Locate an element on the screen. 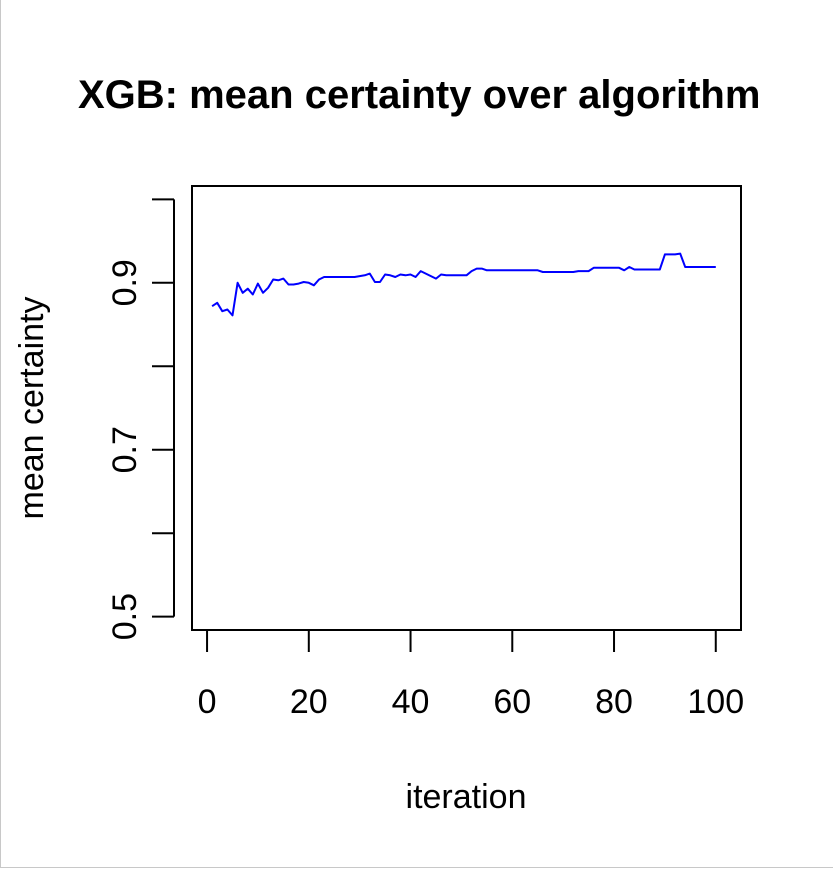 The height and width of the screenshot is (869, 834). series-layer is located at coordinates (463, 284).